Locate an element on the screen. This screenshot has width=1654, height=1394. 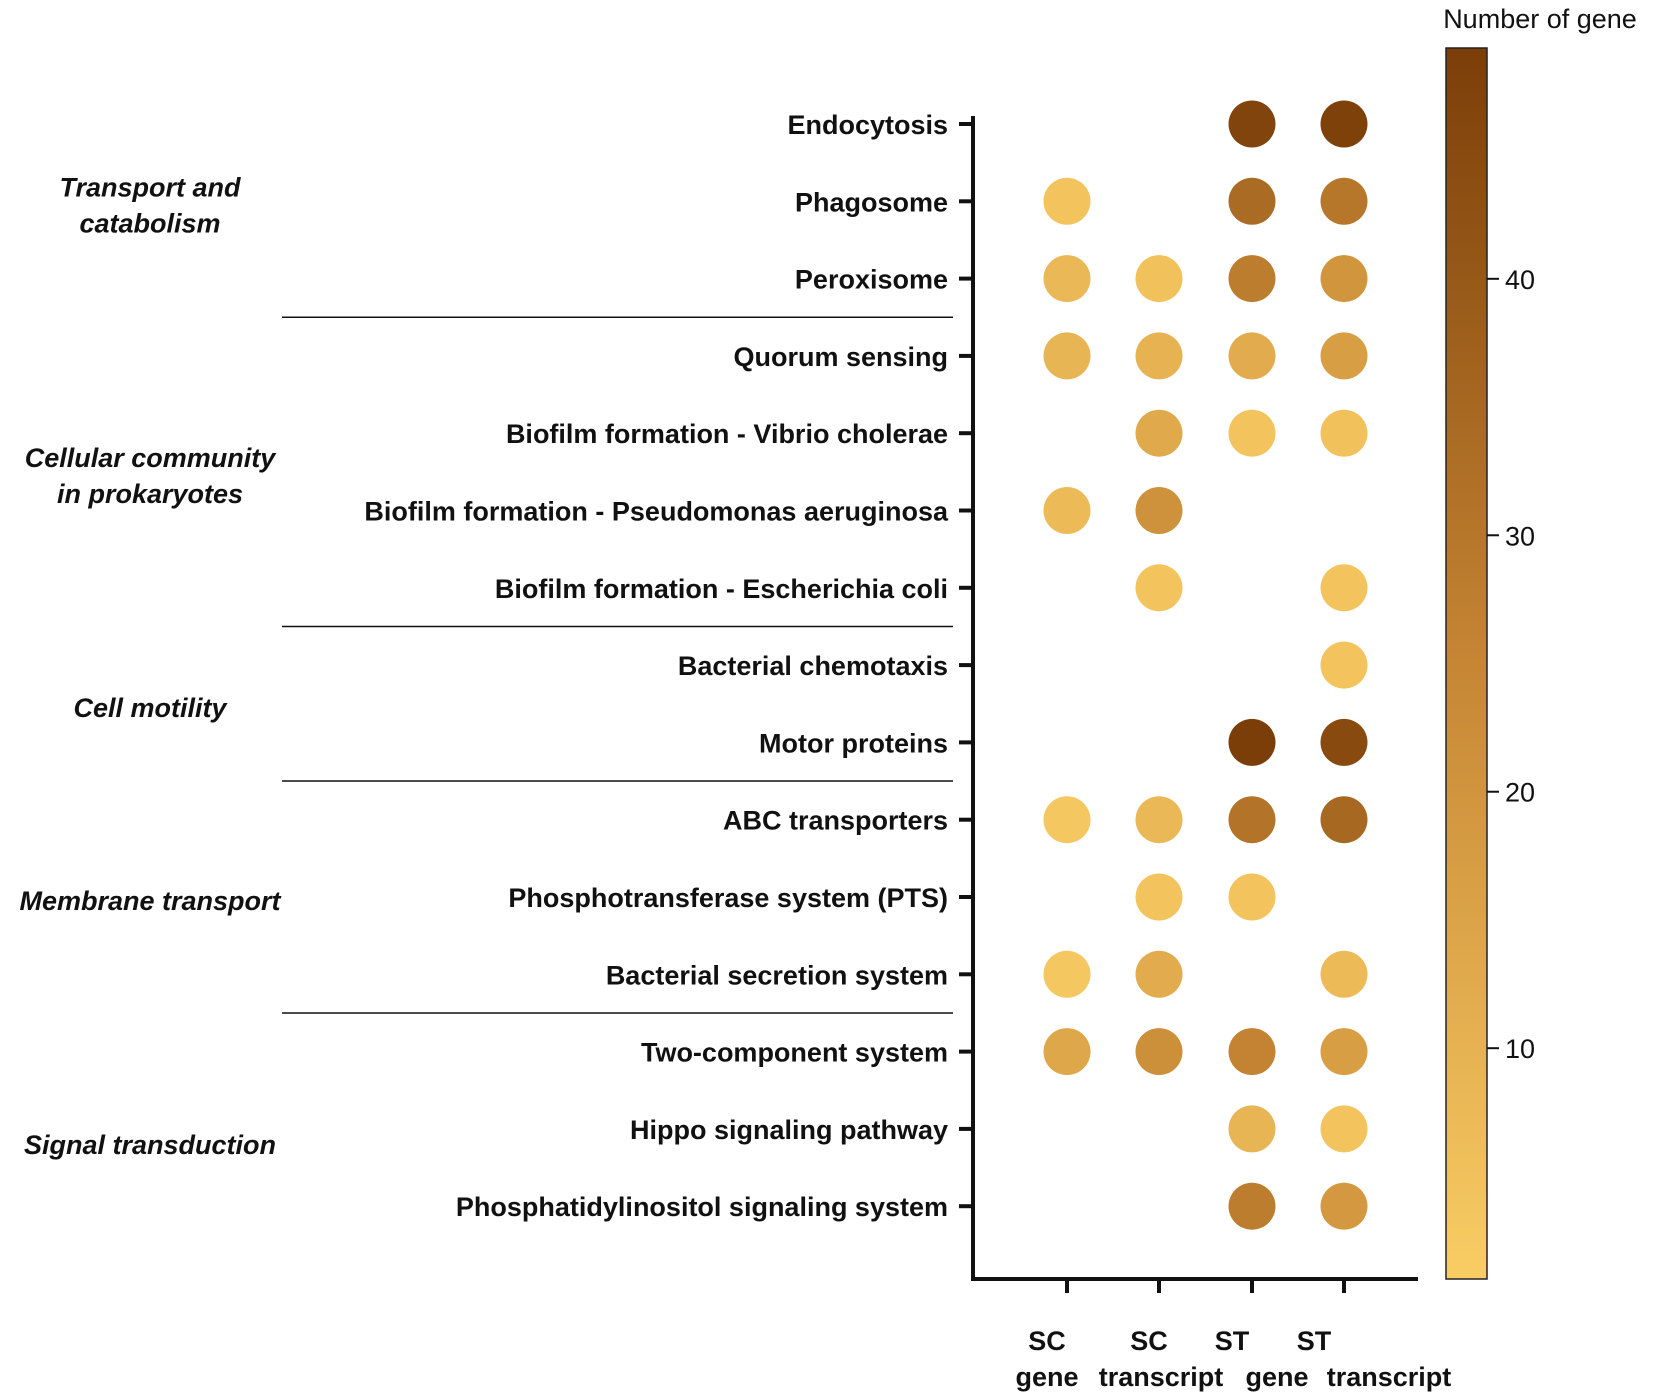
colorbar-tick-label: 10 is located at coordinates (1520, 1049).